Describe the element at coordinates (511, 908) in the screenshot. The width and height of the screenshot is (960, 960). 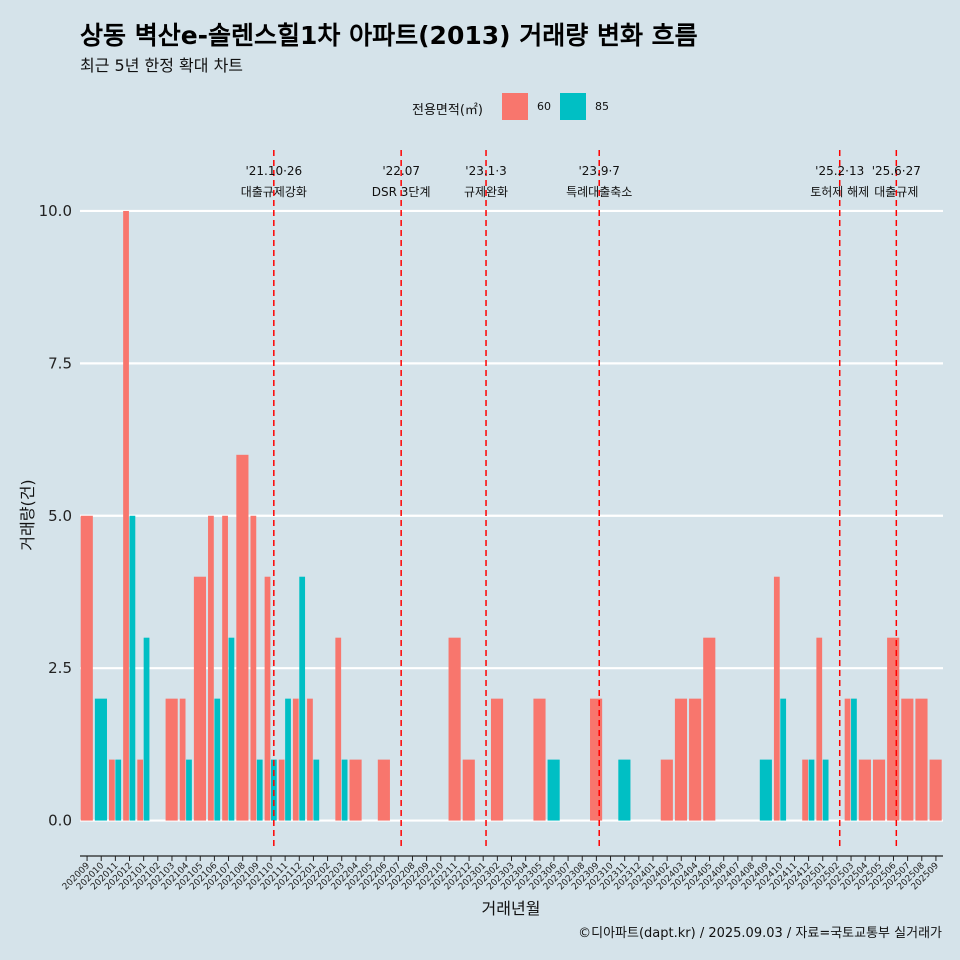
I see `x-axis-title: 거래년월` at that location.